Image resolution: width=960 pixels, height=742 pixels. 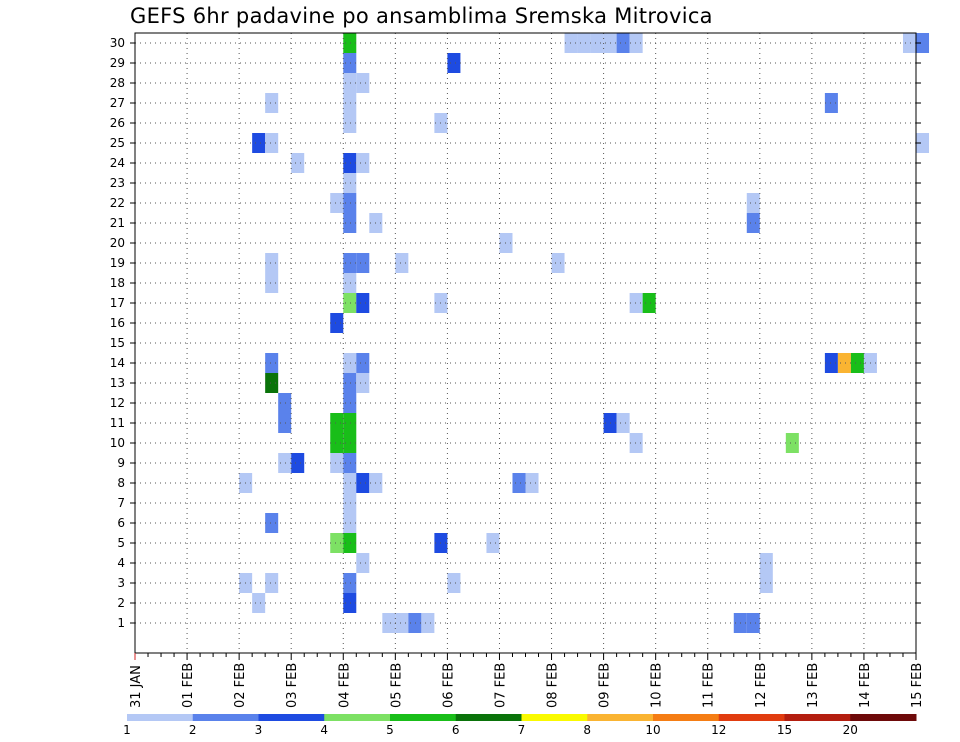 What do you see at coordinates (324, 730) in the screenshot?
I see `legend-label: 4` at bounding box center [324, 730].